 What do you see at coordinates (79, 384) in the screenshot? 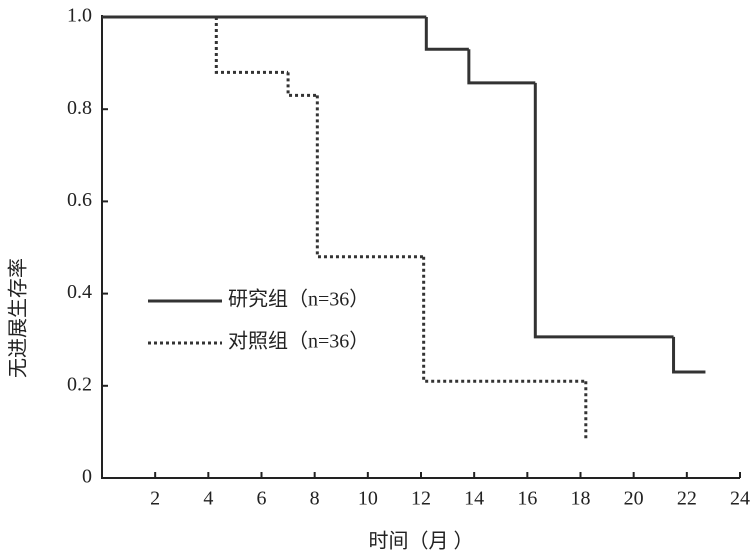
I see `y-tick-label: 0.2` at bounding box center [79, 384].